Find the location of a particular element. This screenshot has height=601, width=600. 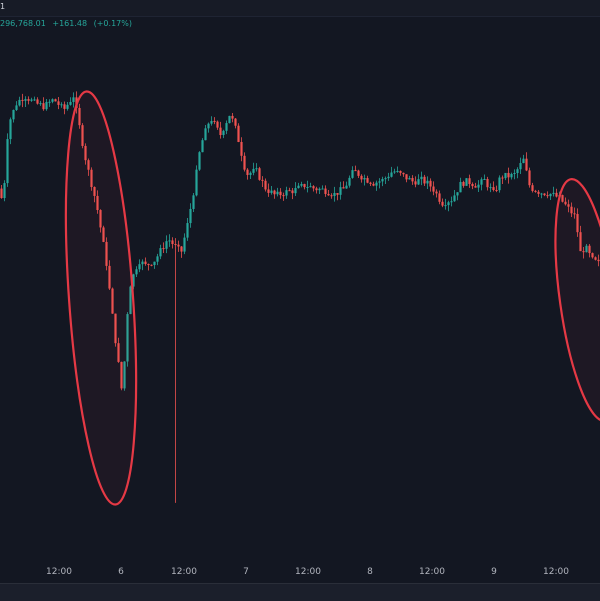

top-toolbar: 1 is located at coordinates (300, 8).